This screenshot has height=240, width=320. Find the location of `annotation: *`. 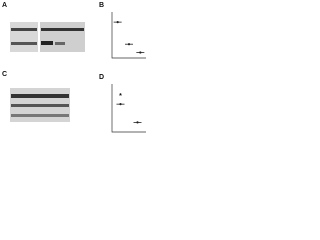

annotation: * is located at coordinates (120, 96).